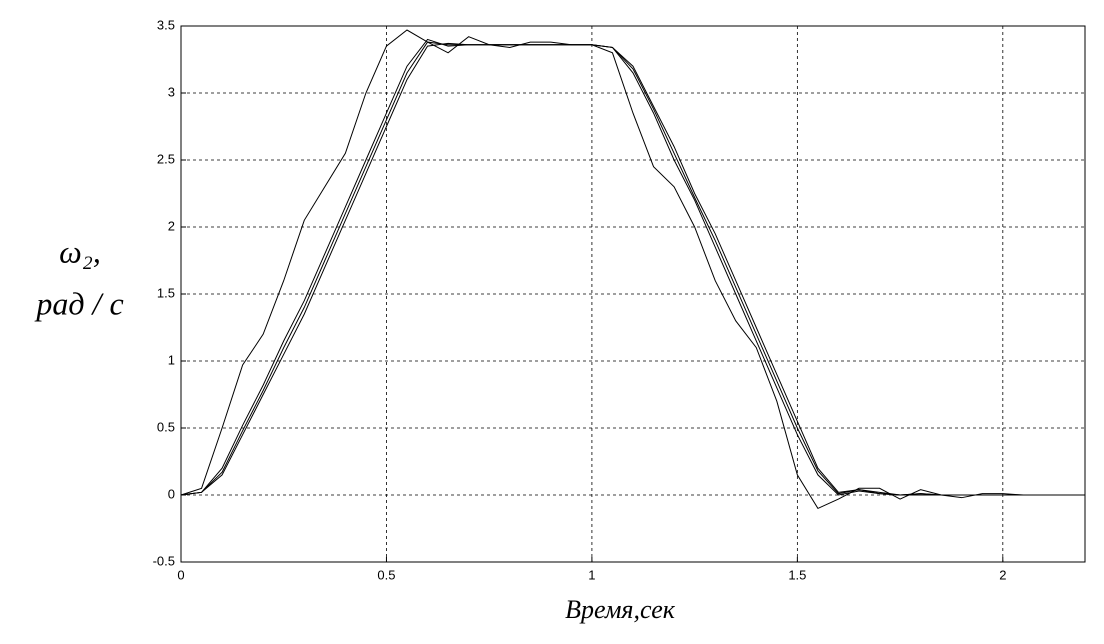 The height and width of the screenshot is (644, 1104). What do you see at coordinates (171, 225) in the screenshot?
I see `y-tick-label: 2` at bounding box center [171, 225].